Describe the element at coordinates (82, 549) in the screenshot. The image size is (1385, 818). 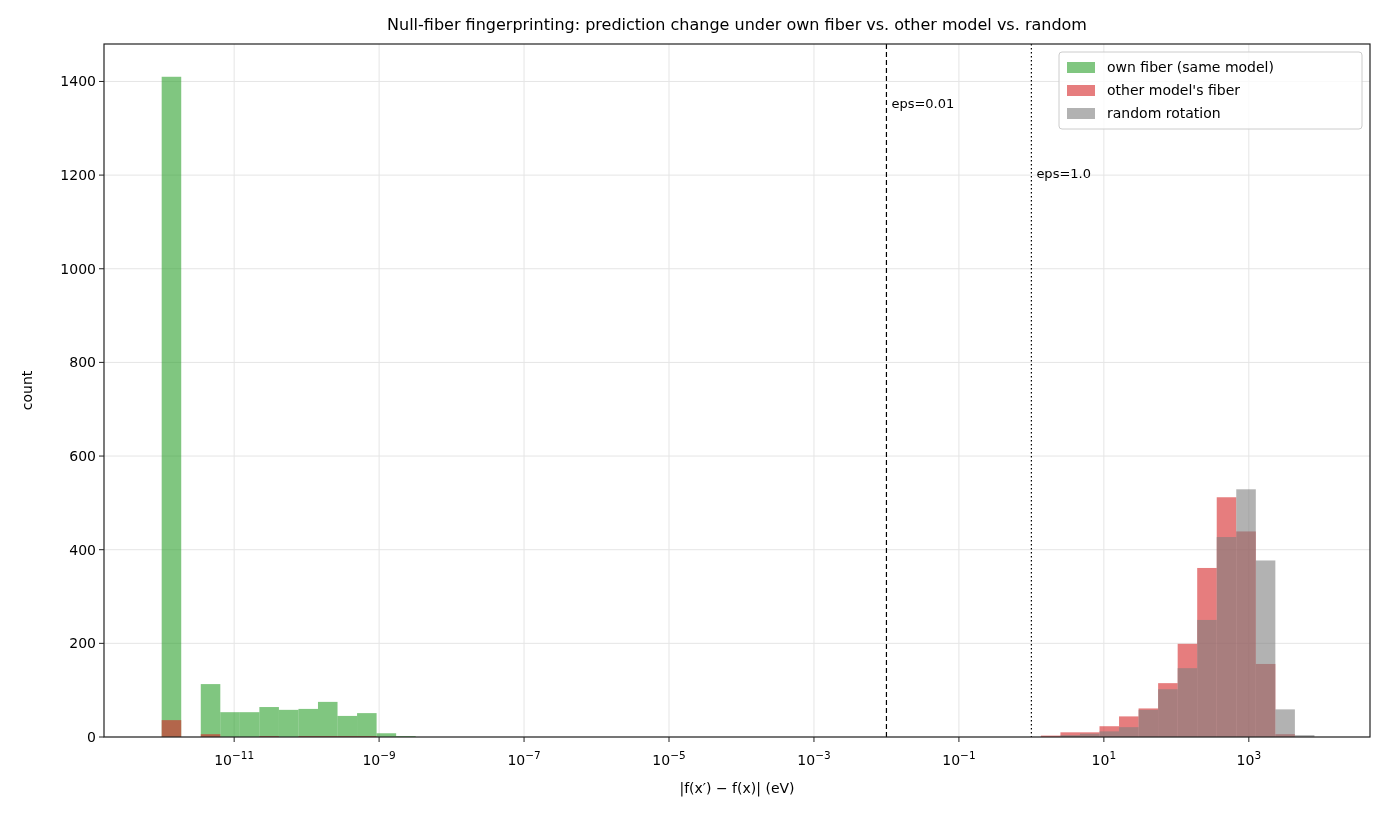
I see `y-tick-label: 400` at that location.